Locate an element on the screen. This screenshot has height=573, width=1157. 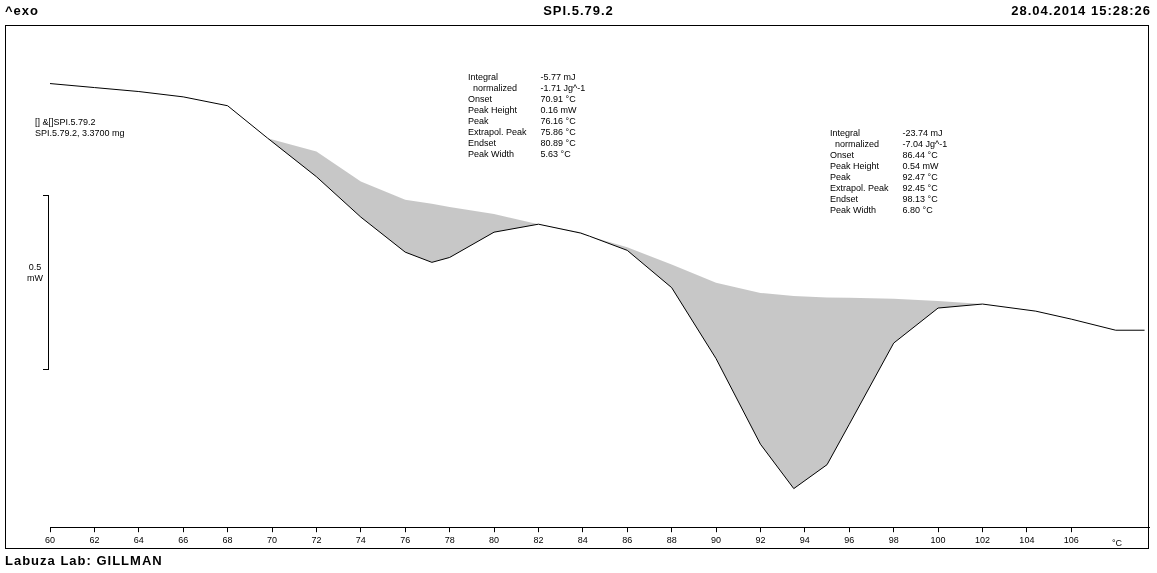
x-tick-label: 80 is located at coordinates (494, 540).